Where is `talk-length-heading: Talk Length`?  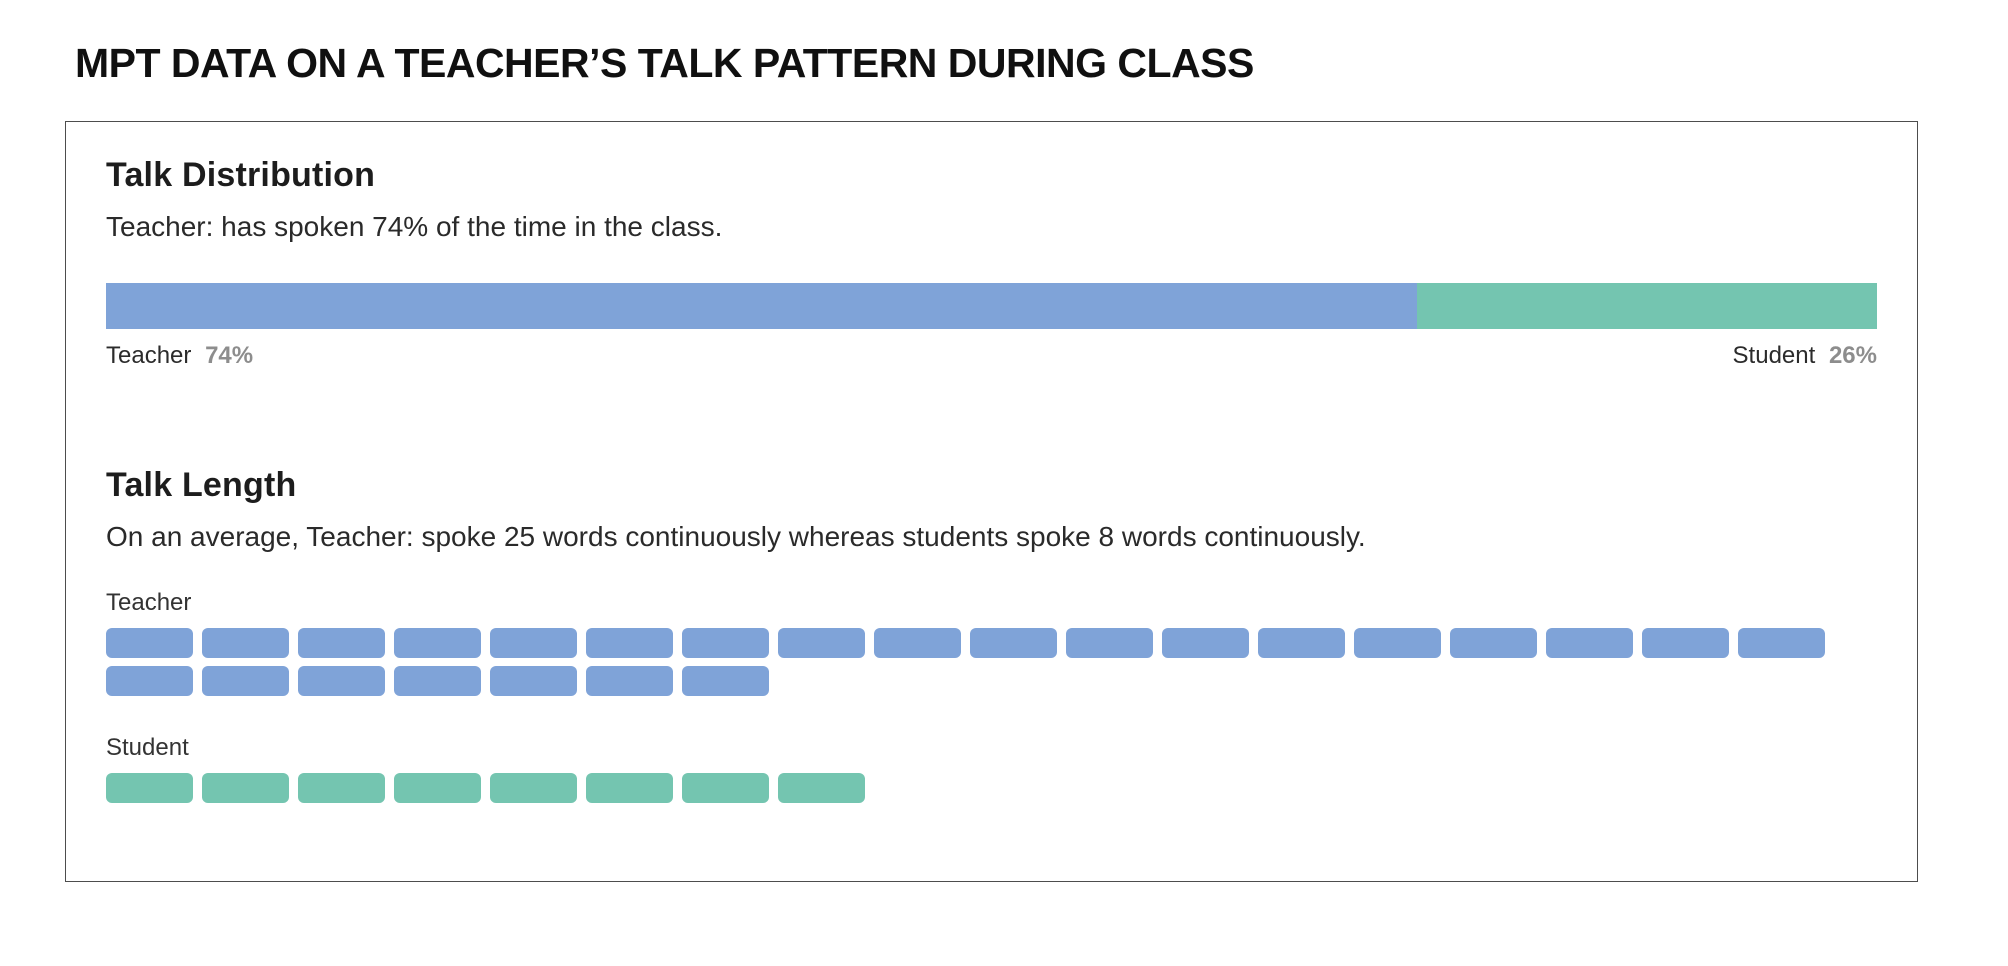
talk-length-heading: Talk Length is located at coordinates (201, 485).